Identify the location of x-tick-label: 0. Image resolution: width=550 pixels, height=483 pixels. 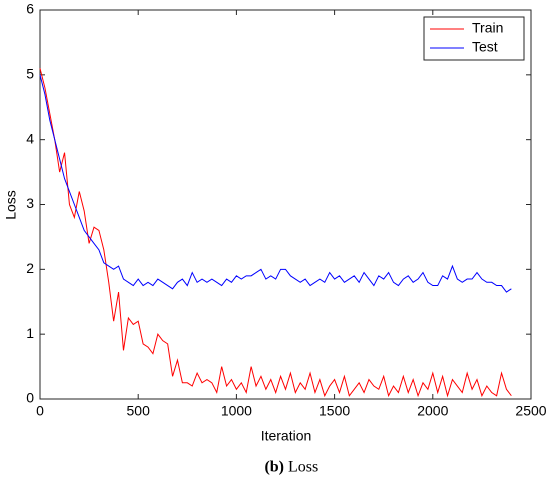
(40, 411).